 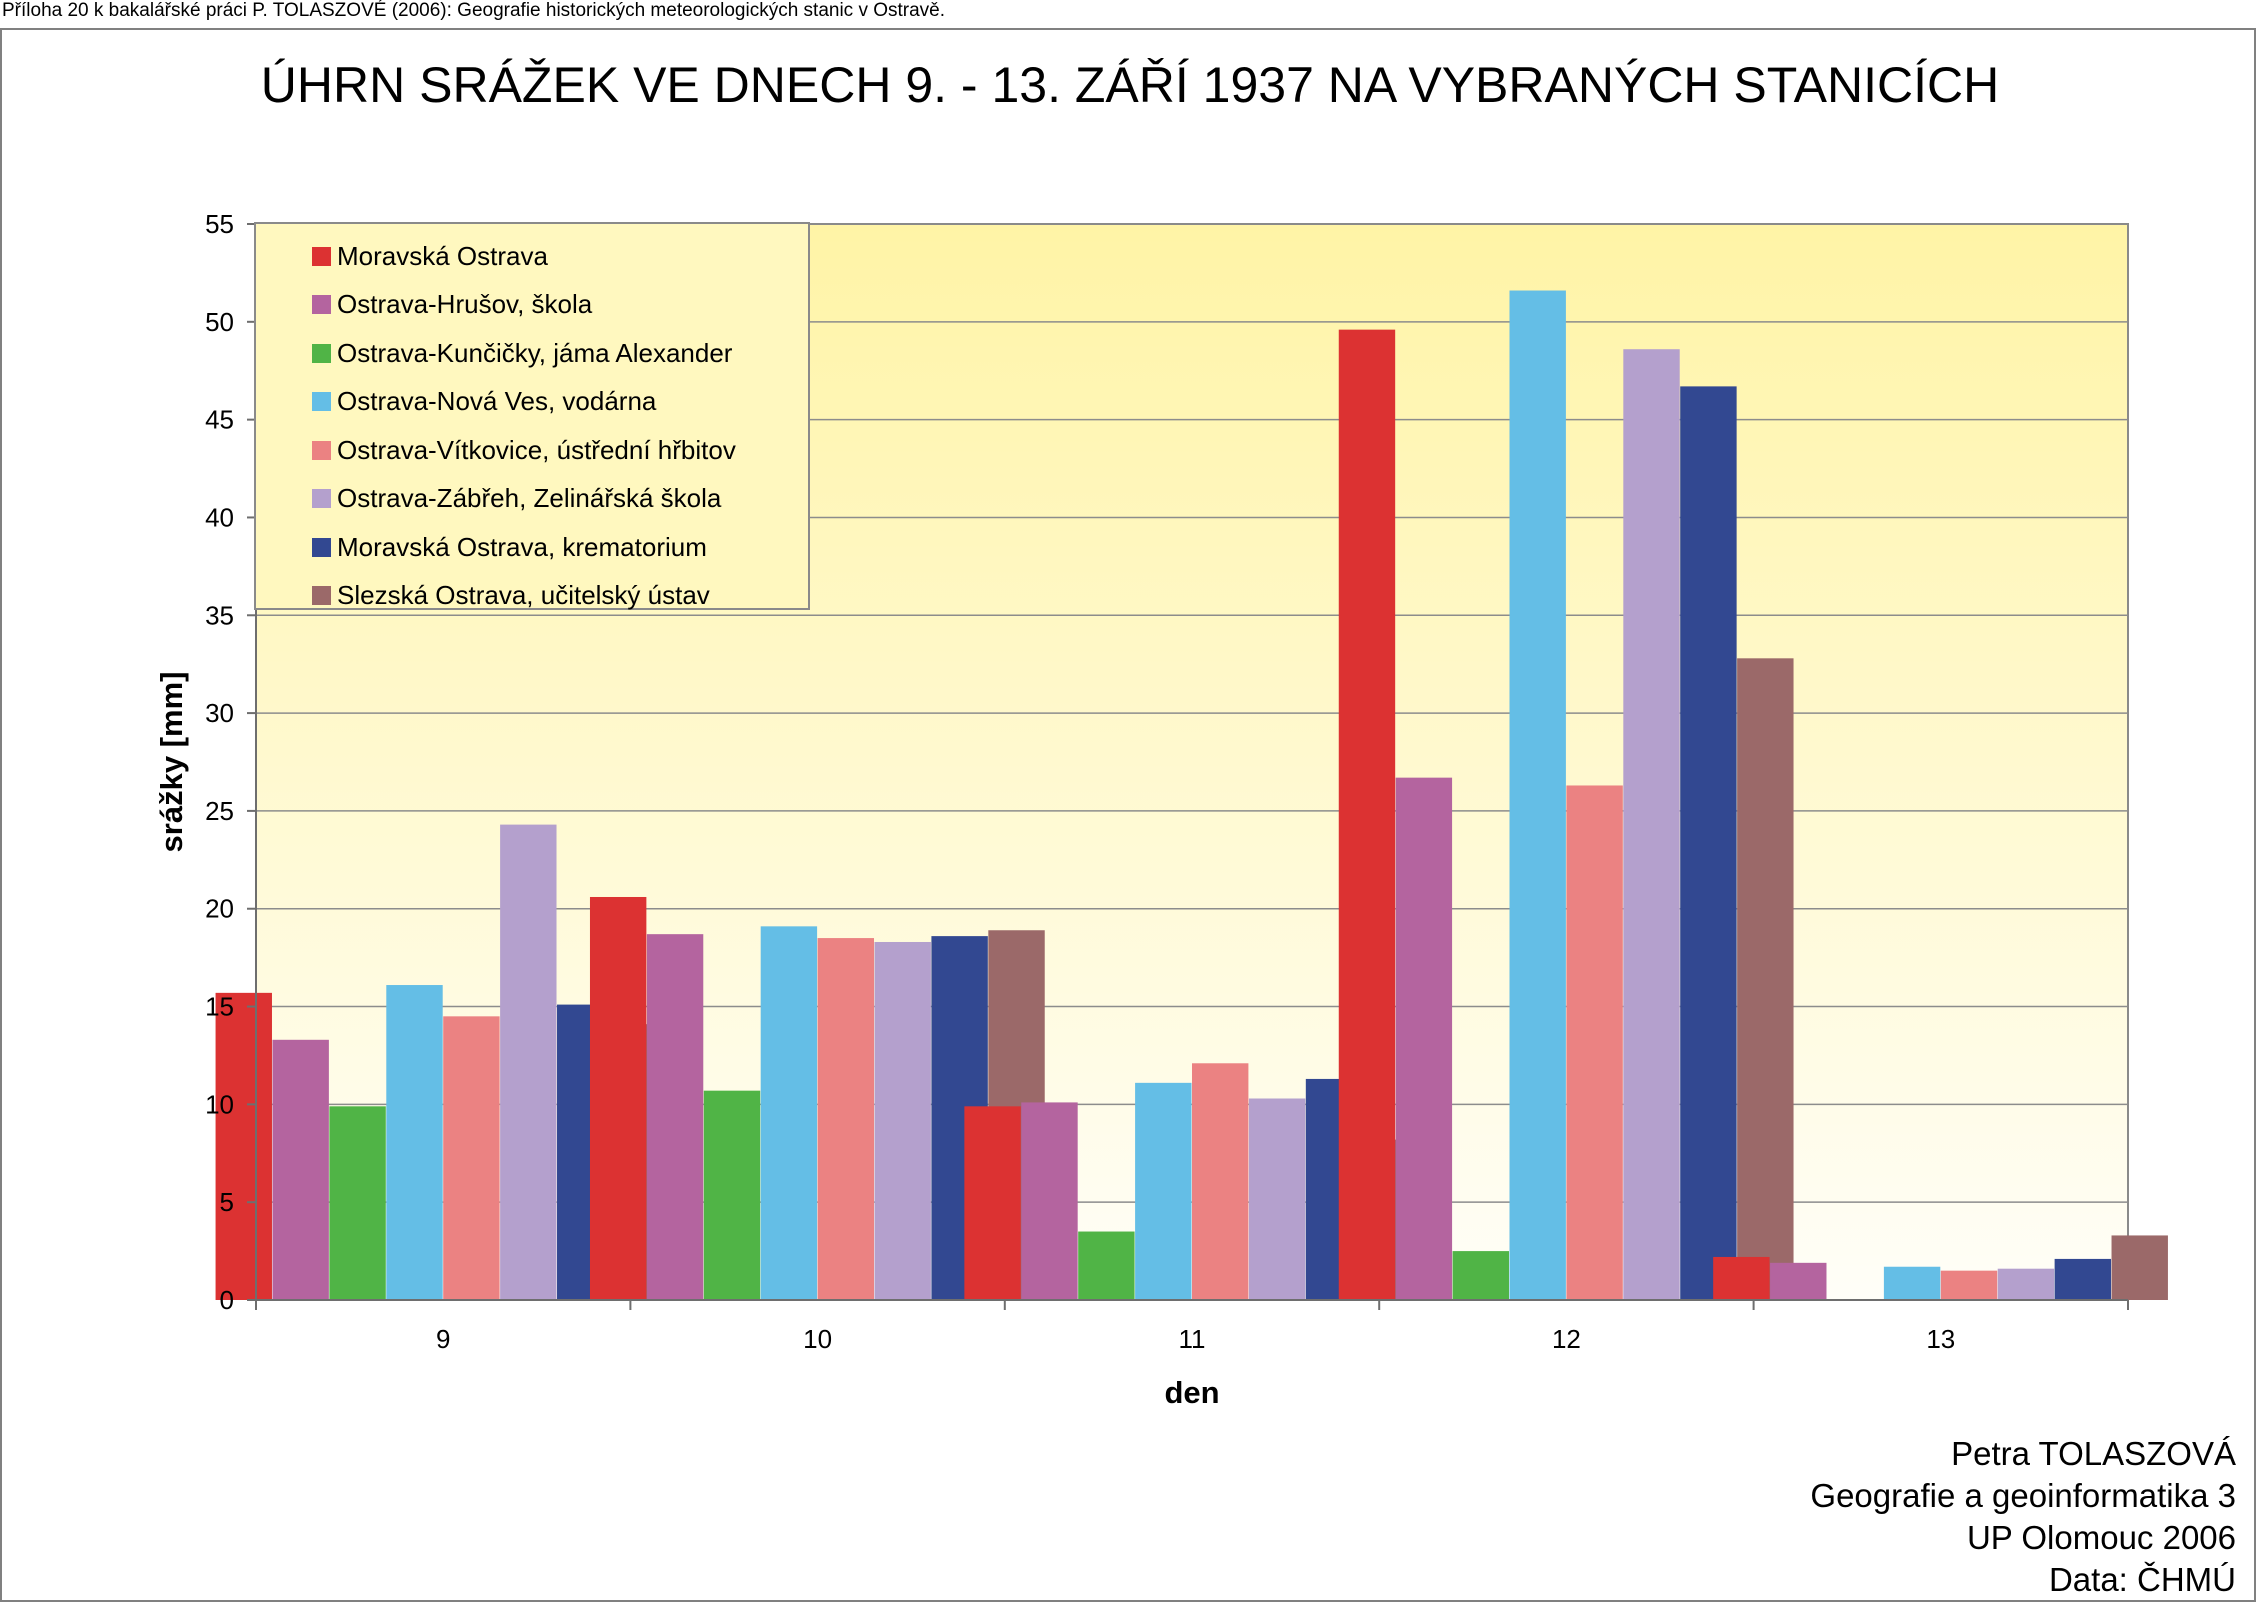 What do you see at coordinates (171, 762) in the screenshot?
I see `y-axis-title: srážky [mm]` at bounding box center [171, 762].